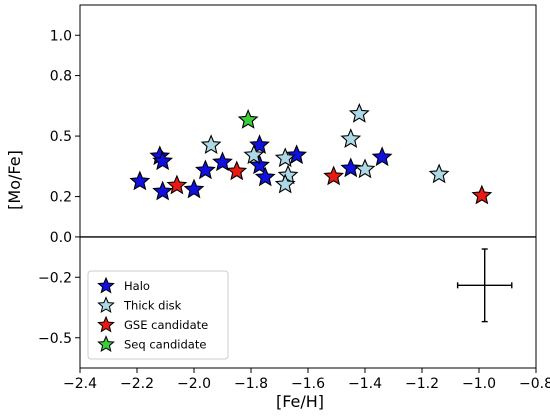  What do you see at coordinates (422, 384) in the screenshot?
I see `x-tick-label: −1.2` at bounding box center [422, 384].